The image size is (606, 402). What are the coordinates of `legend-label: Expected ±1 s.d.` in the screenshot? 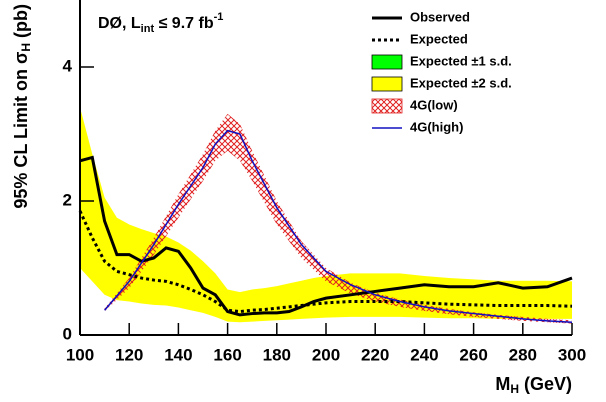 It's located at (461, 60).